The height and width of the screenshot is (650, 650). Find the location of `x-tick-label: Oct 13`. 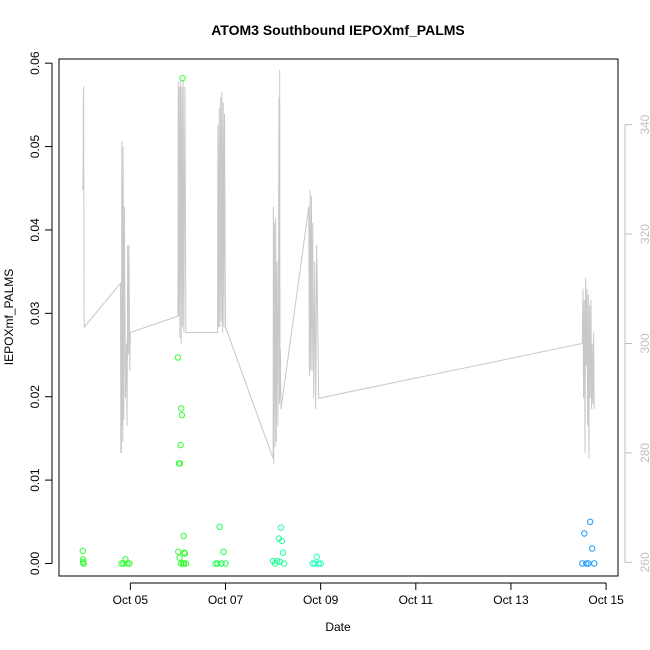

x-tick-label: Oct 13 is located at coordinates (511, 600).